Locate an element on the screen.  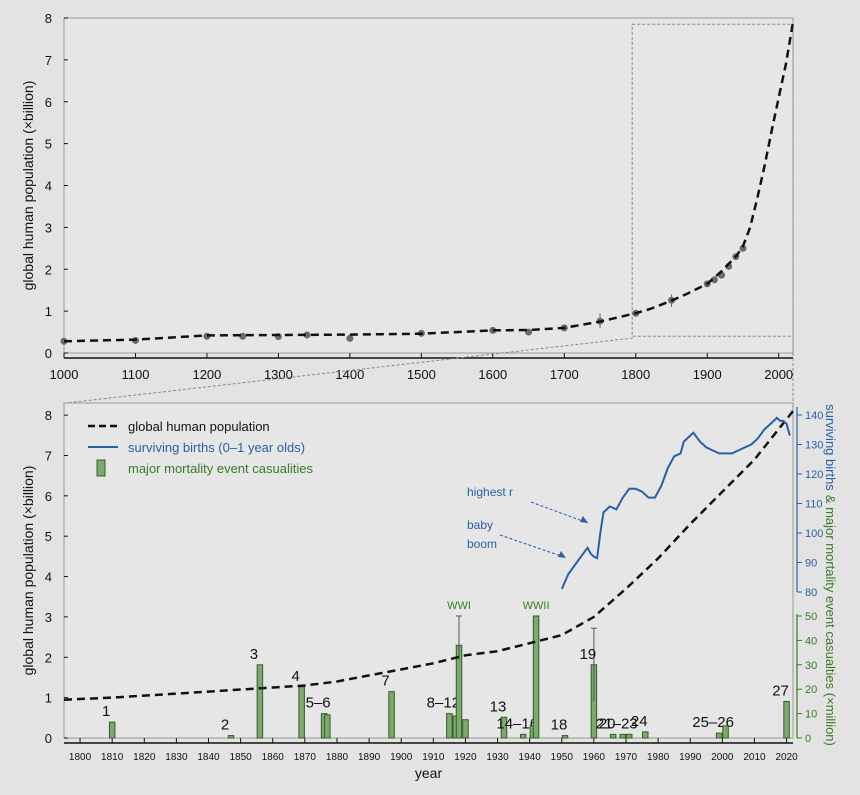
casualty-tick-label: 20 is located at coordinates (811, 690).